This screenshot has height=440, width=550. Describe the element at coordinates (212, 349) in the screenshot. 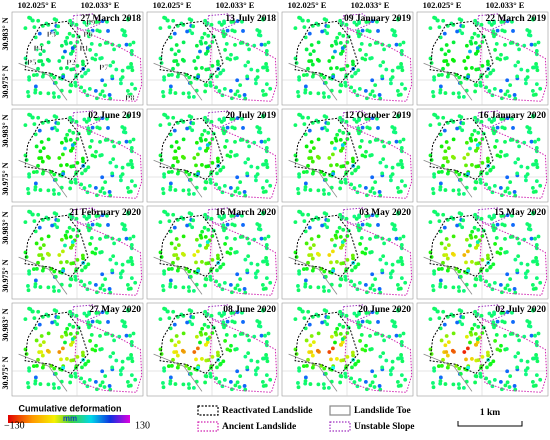

I see `map-panel: 08 June 2020` at that location.